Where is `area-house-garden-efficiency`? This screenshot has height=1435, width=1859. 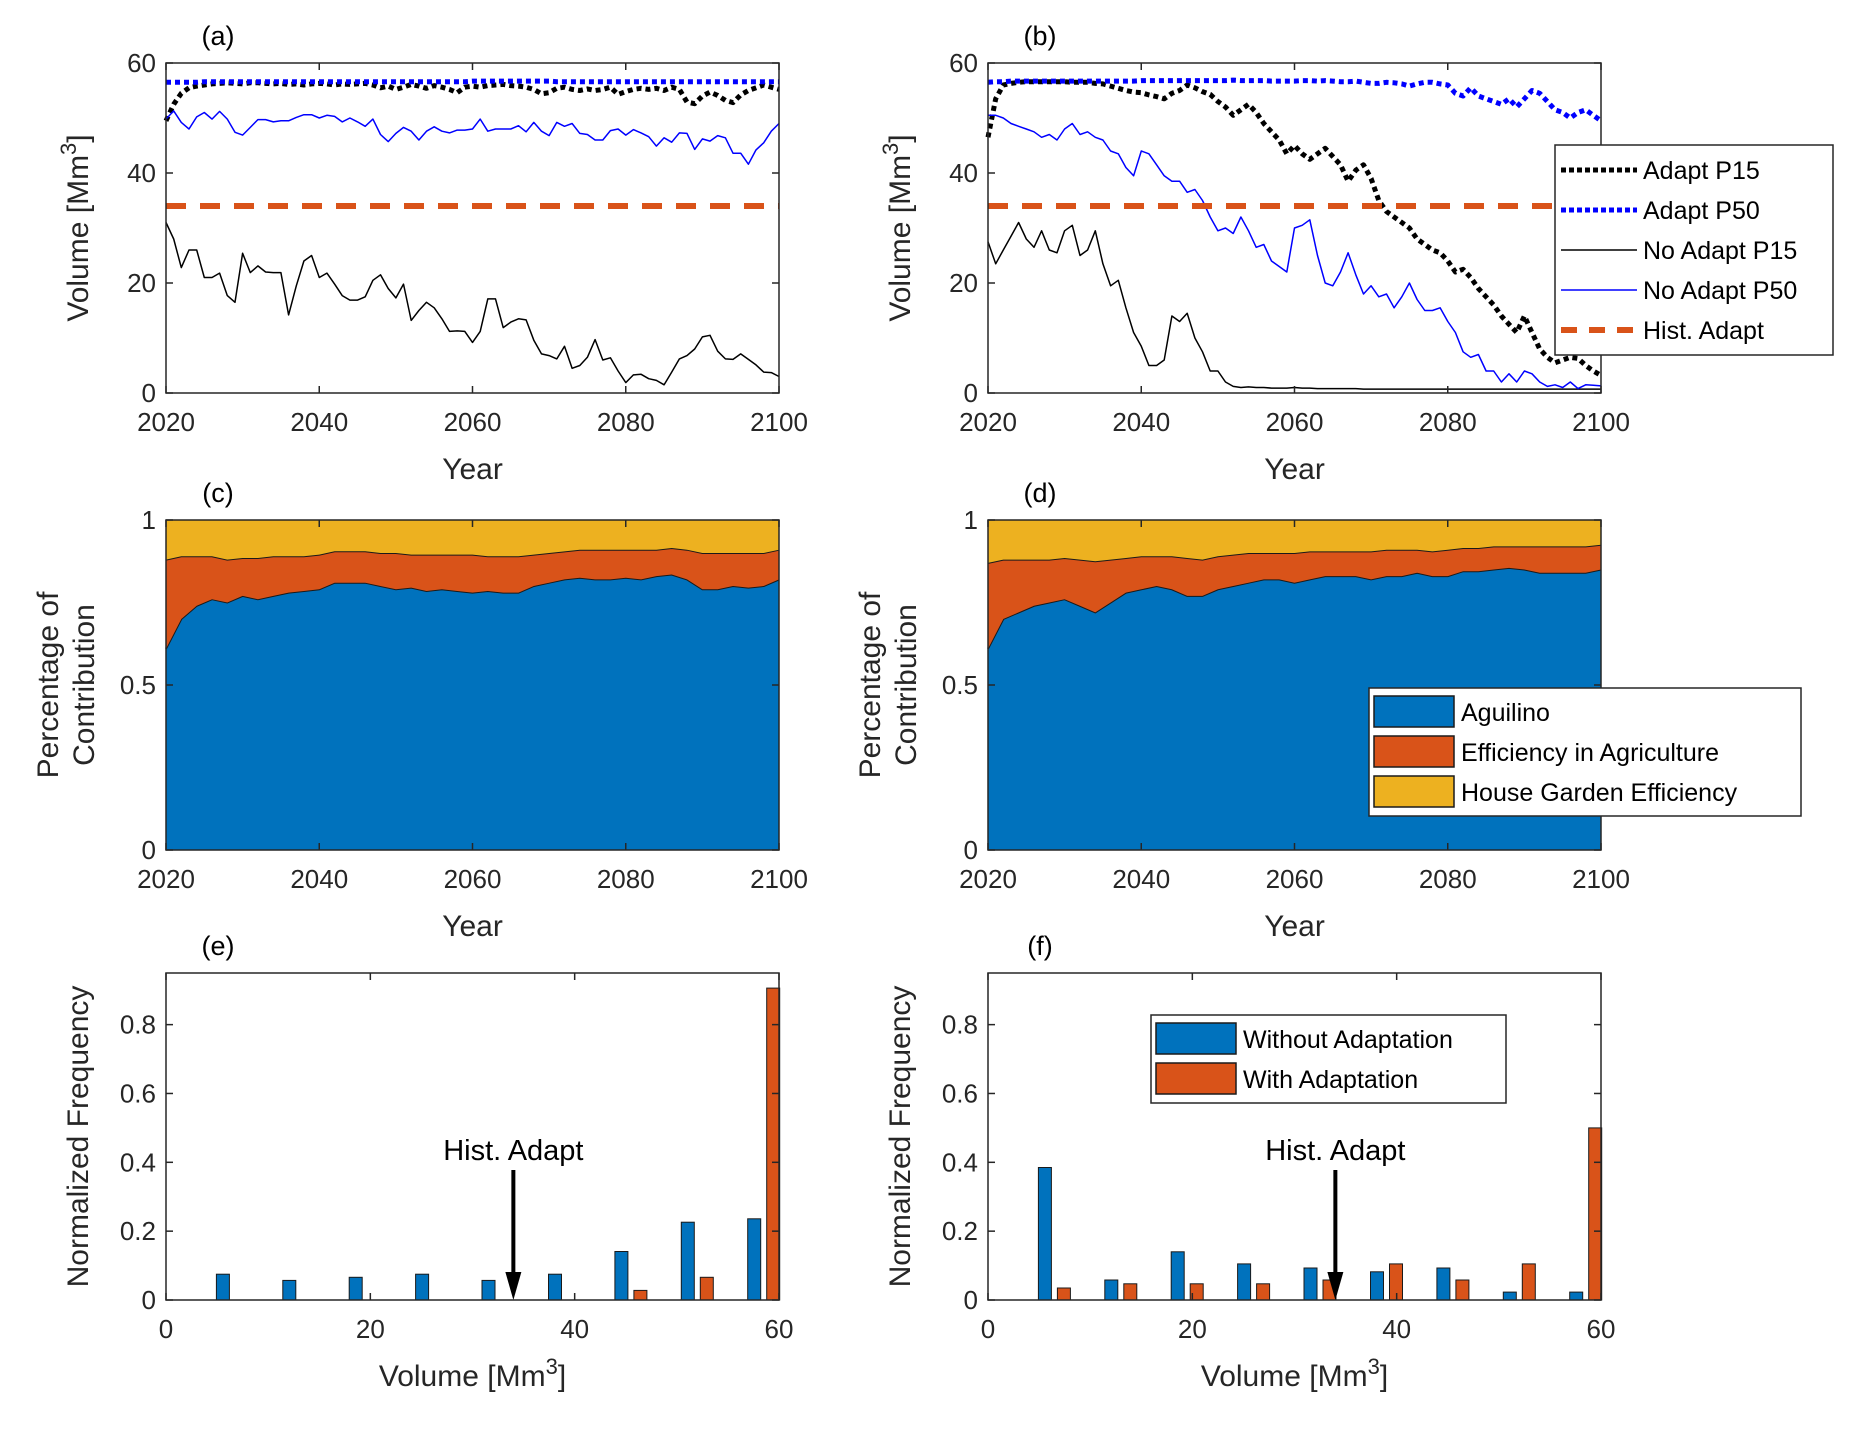
area-house-garden-efficiency is located at coordinates (1294, 541).